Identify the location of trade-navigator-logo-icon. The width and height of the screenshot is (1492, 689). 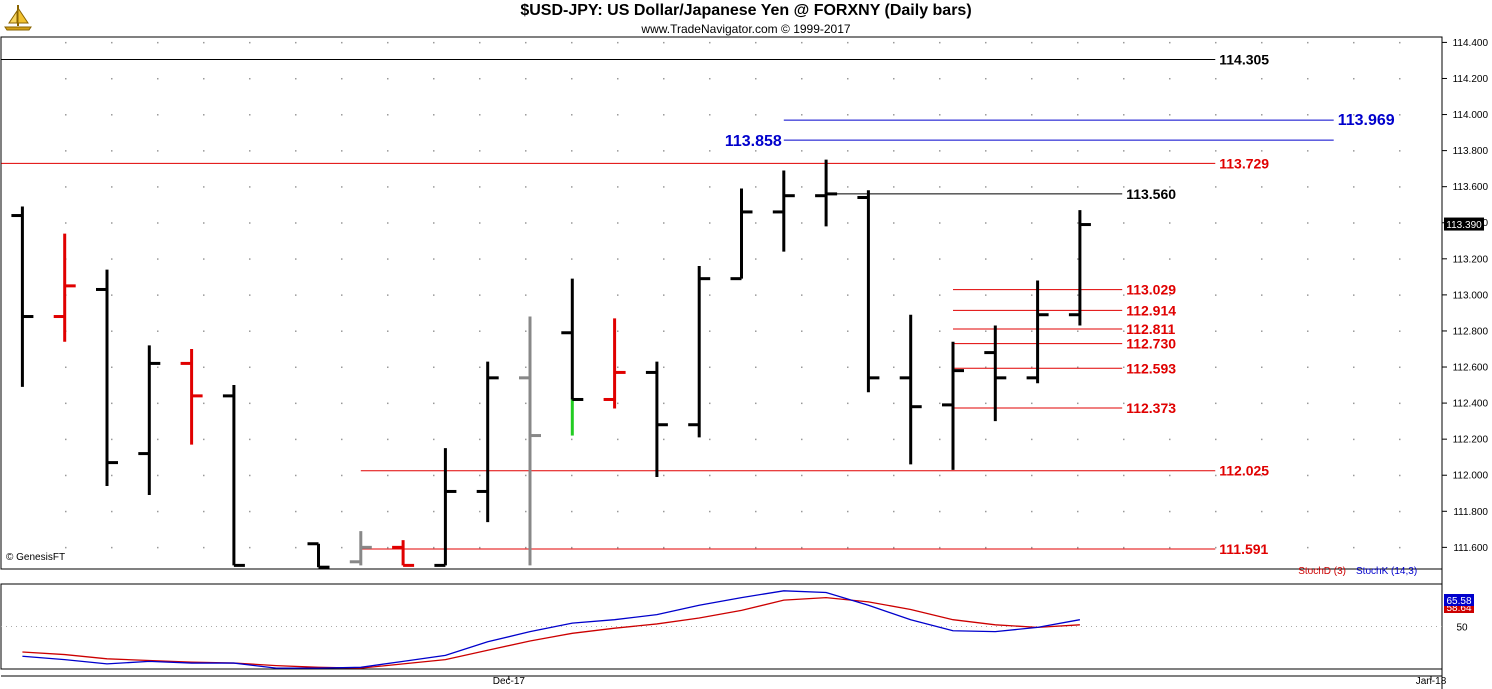
(18, 18).